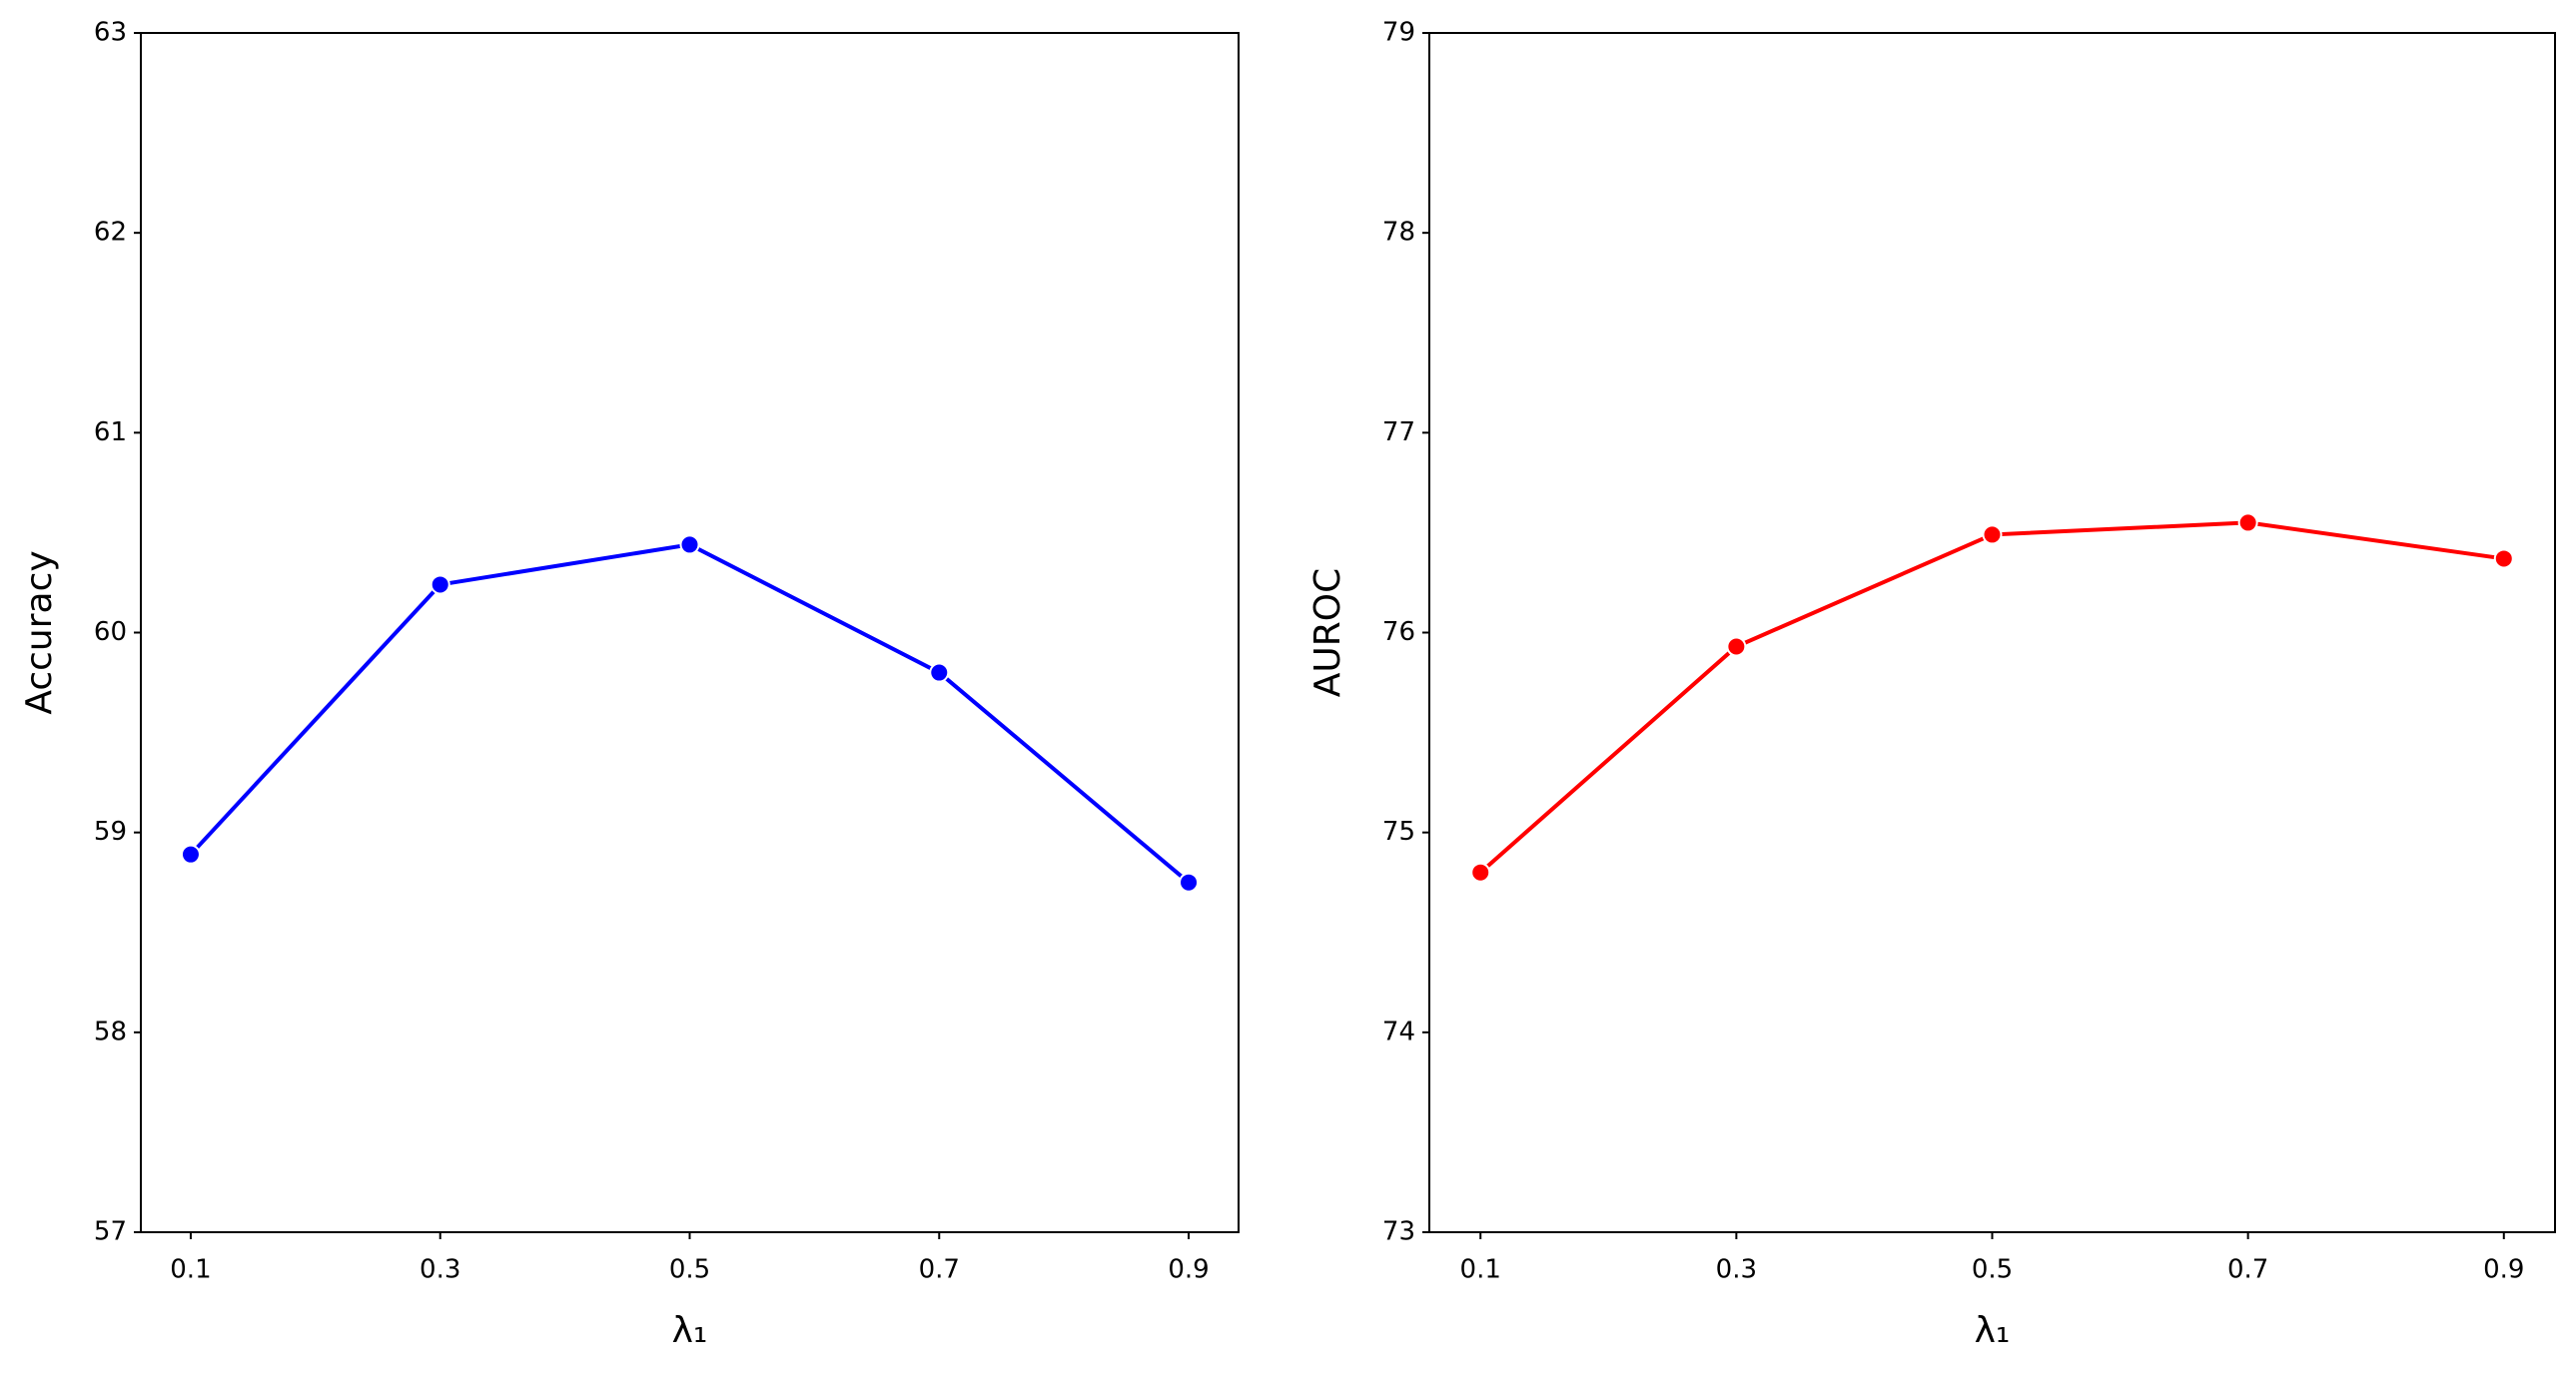 The height and width of the screenshot is (1386, 2576). Describe the element at coordinates (111, 1232) in the screenshot. I see `y-tick-label: 57` at that location.